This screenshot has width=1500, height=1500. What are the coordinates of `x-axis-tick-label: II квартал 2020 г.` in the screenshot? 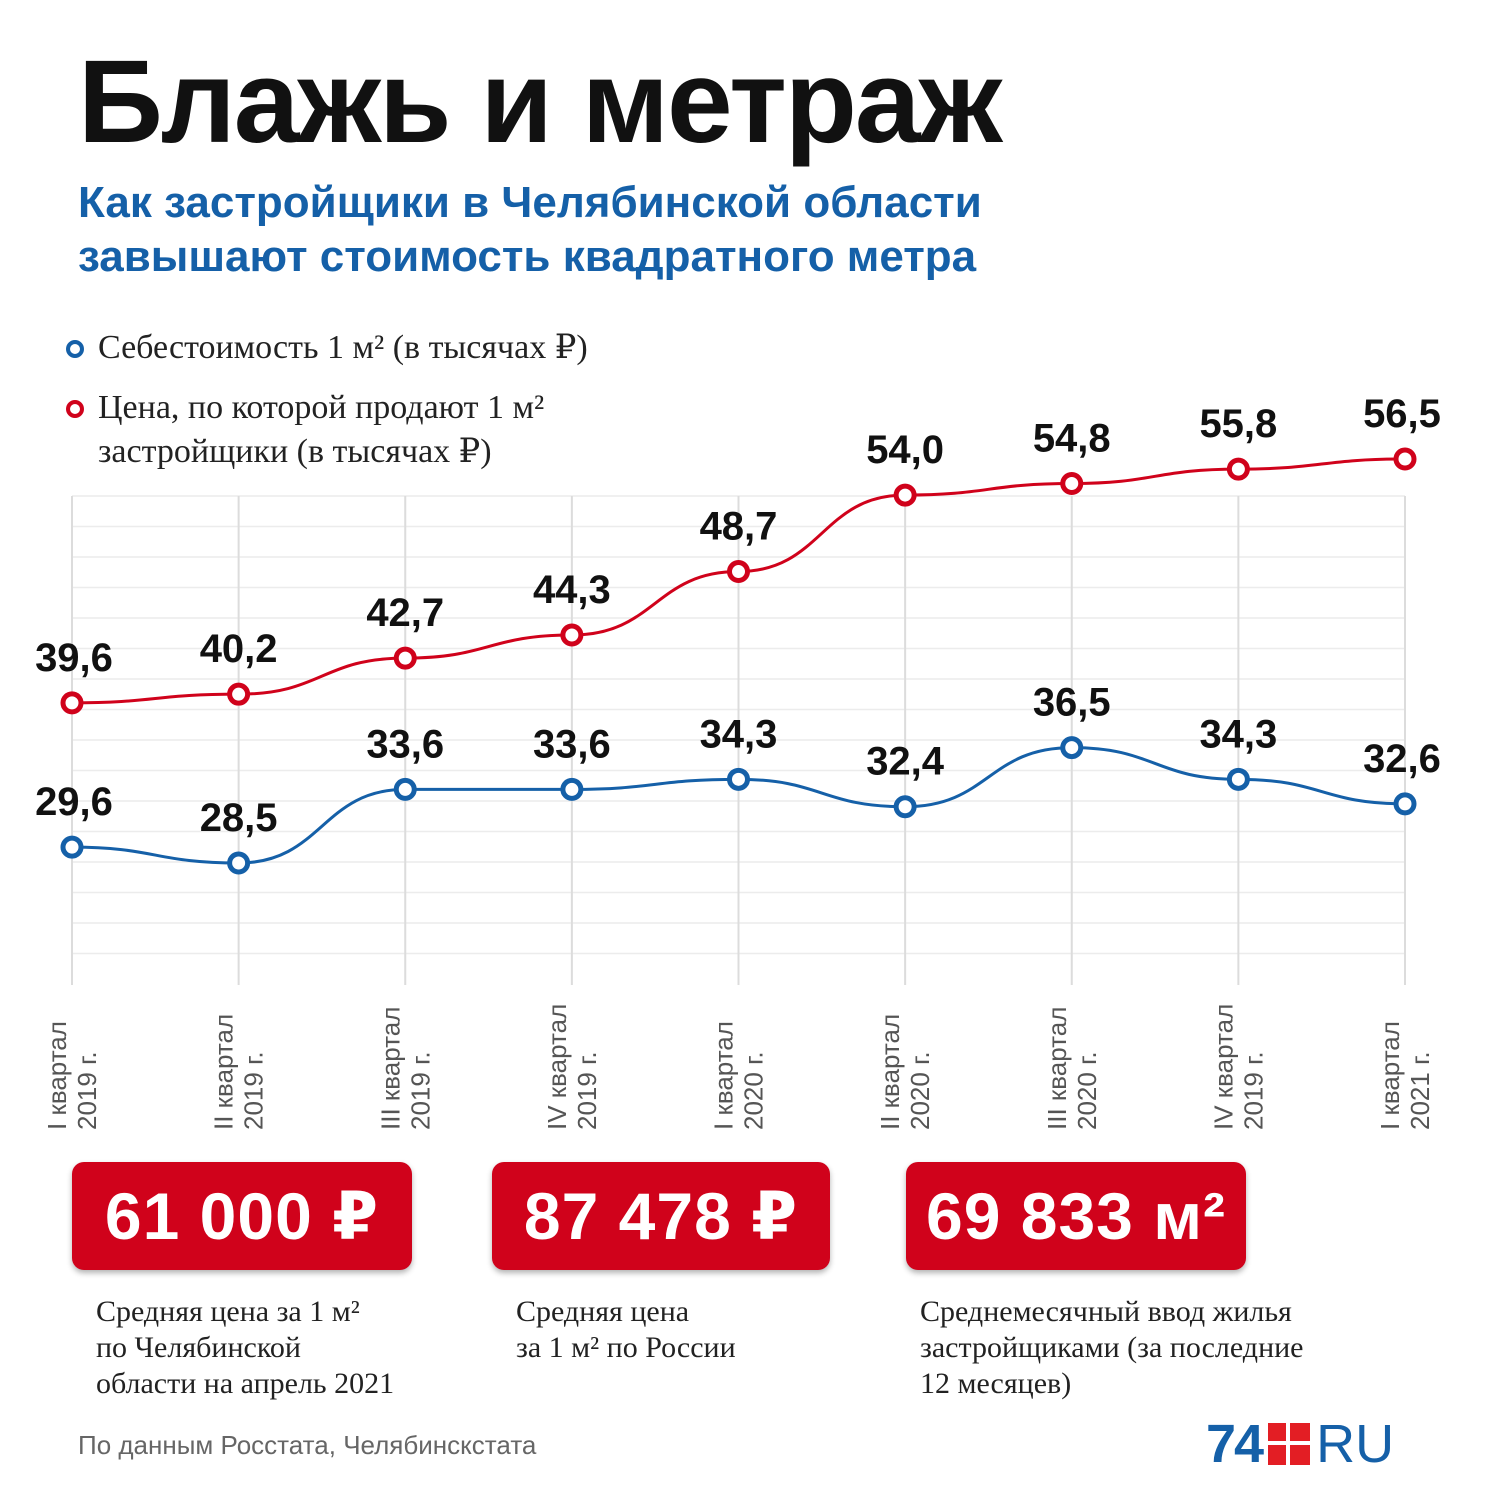 It's located at (905, 1072).